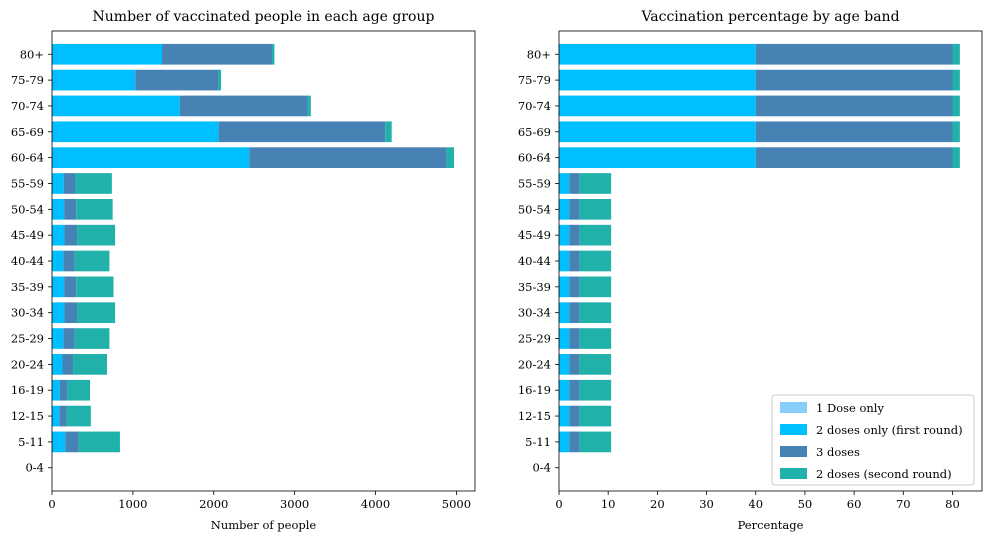 The image size is (992, 545). What do you see at coordinates (538, 442) in the screenshot?
I see `y-tick-label: 5-11` at bounding box center [538, 442].